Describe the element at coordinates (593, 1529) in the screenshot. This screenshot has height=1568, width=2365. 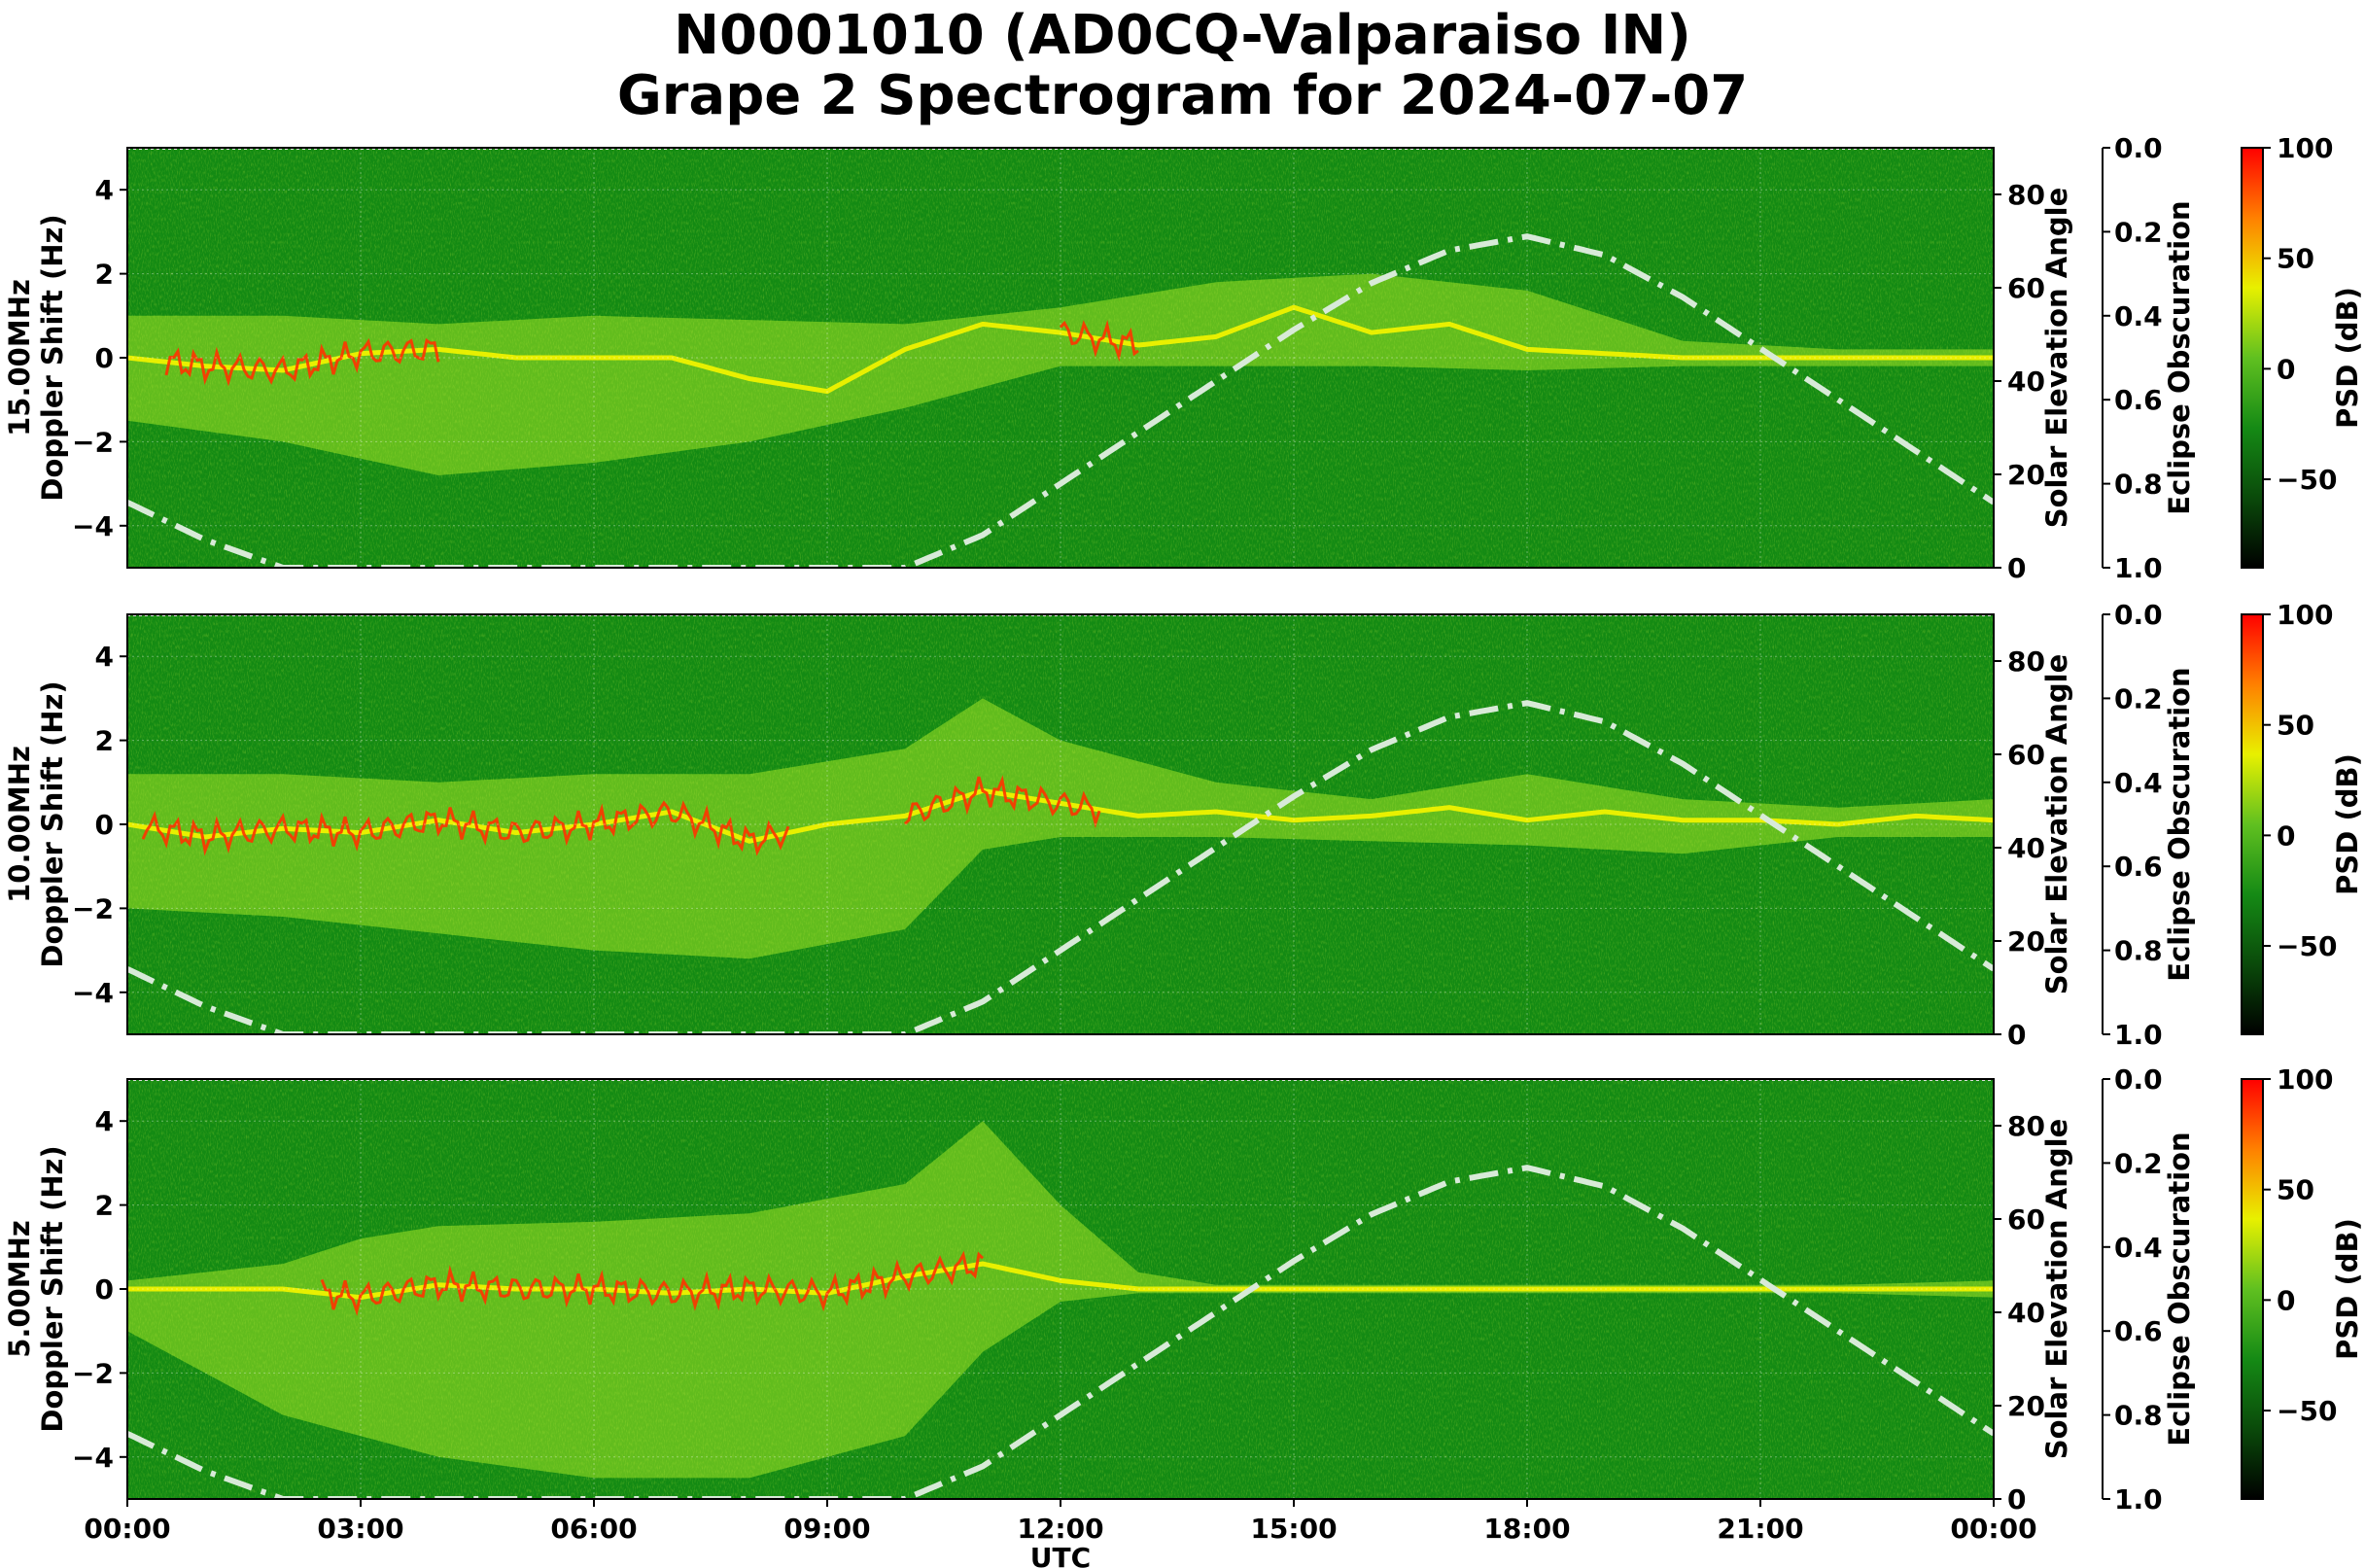
I see `x-tick-label: 06:00` at that location.